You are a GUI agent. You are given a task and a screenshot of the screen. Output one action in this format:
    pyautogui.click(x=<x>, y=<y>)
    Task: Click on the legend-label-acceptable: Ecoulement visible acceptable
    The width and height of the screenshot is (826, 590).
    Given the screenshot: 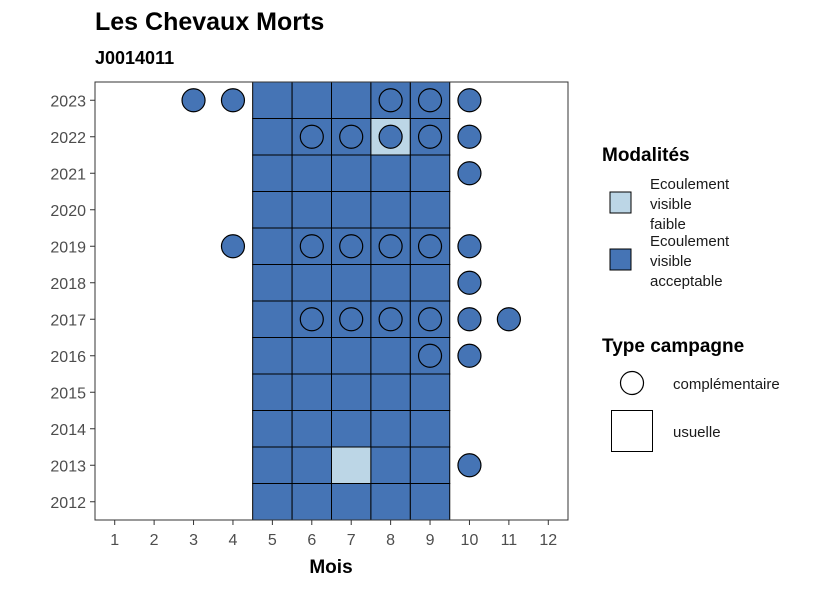 What is the action you would take?
    pyautogui.click(x=690, y=261)
    